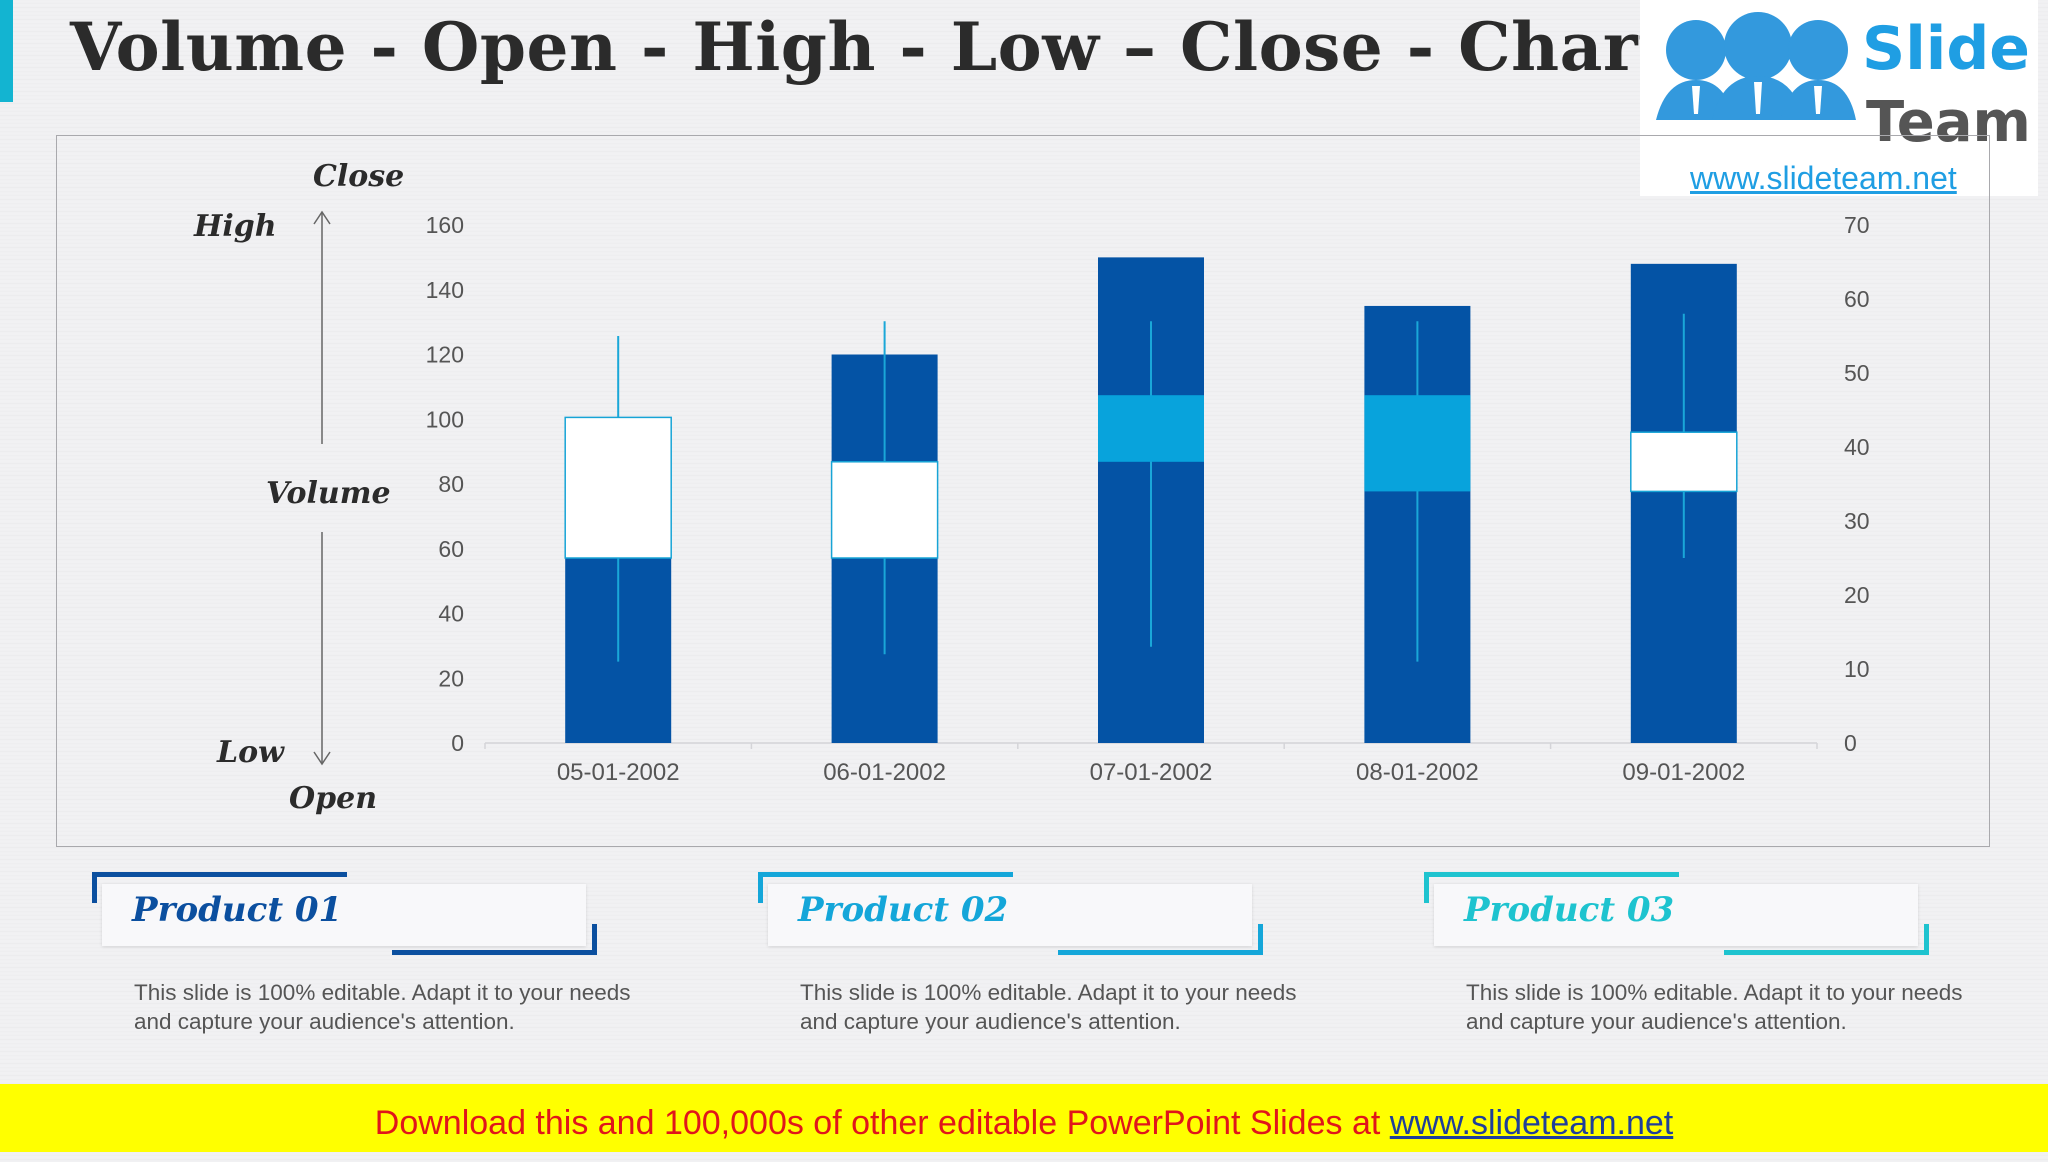  I want to click on axis-legend-high: High, so click(235, 226).